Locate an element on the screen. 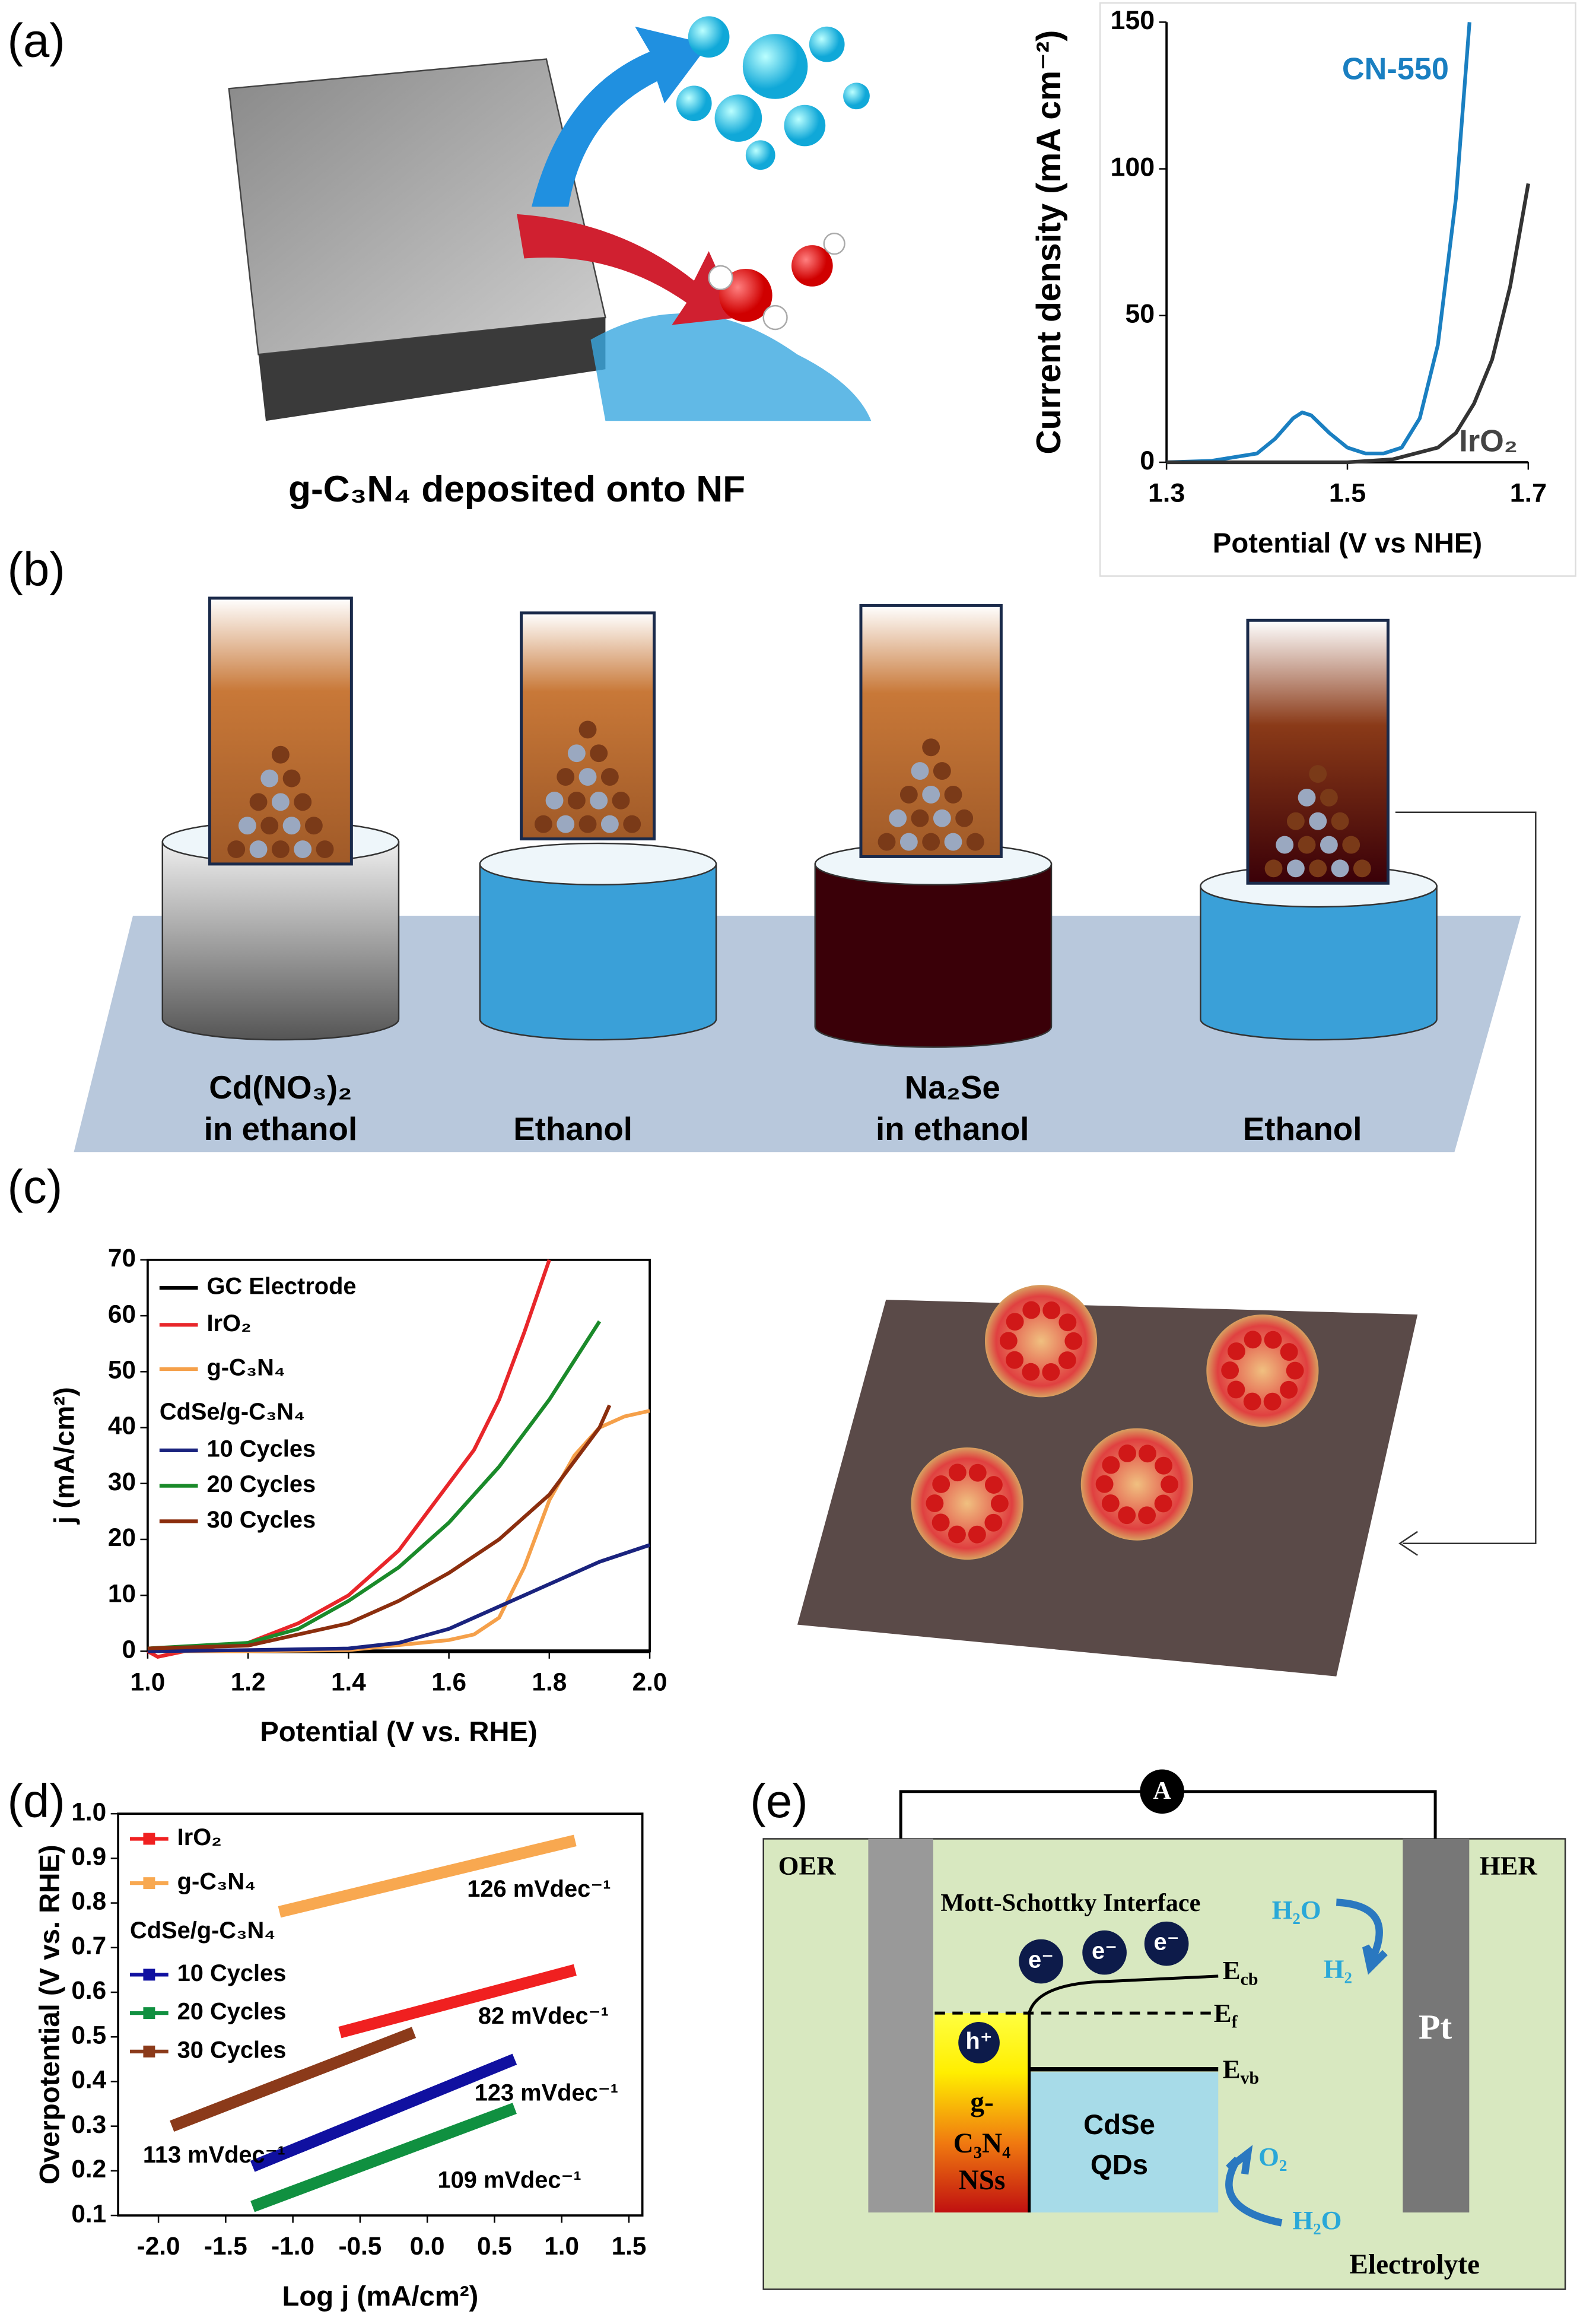  nf-block-top is located at coordinates (417, 206).